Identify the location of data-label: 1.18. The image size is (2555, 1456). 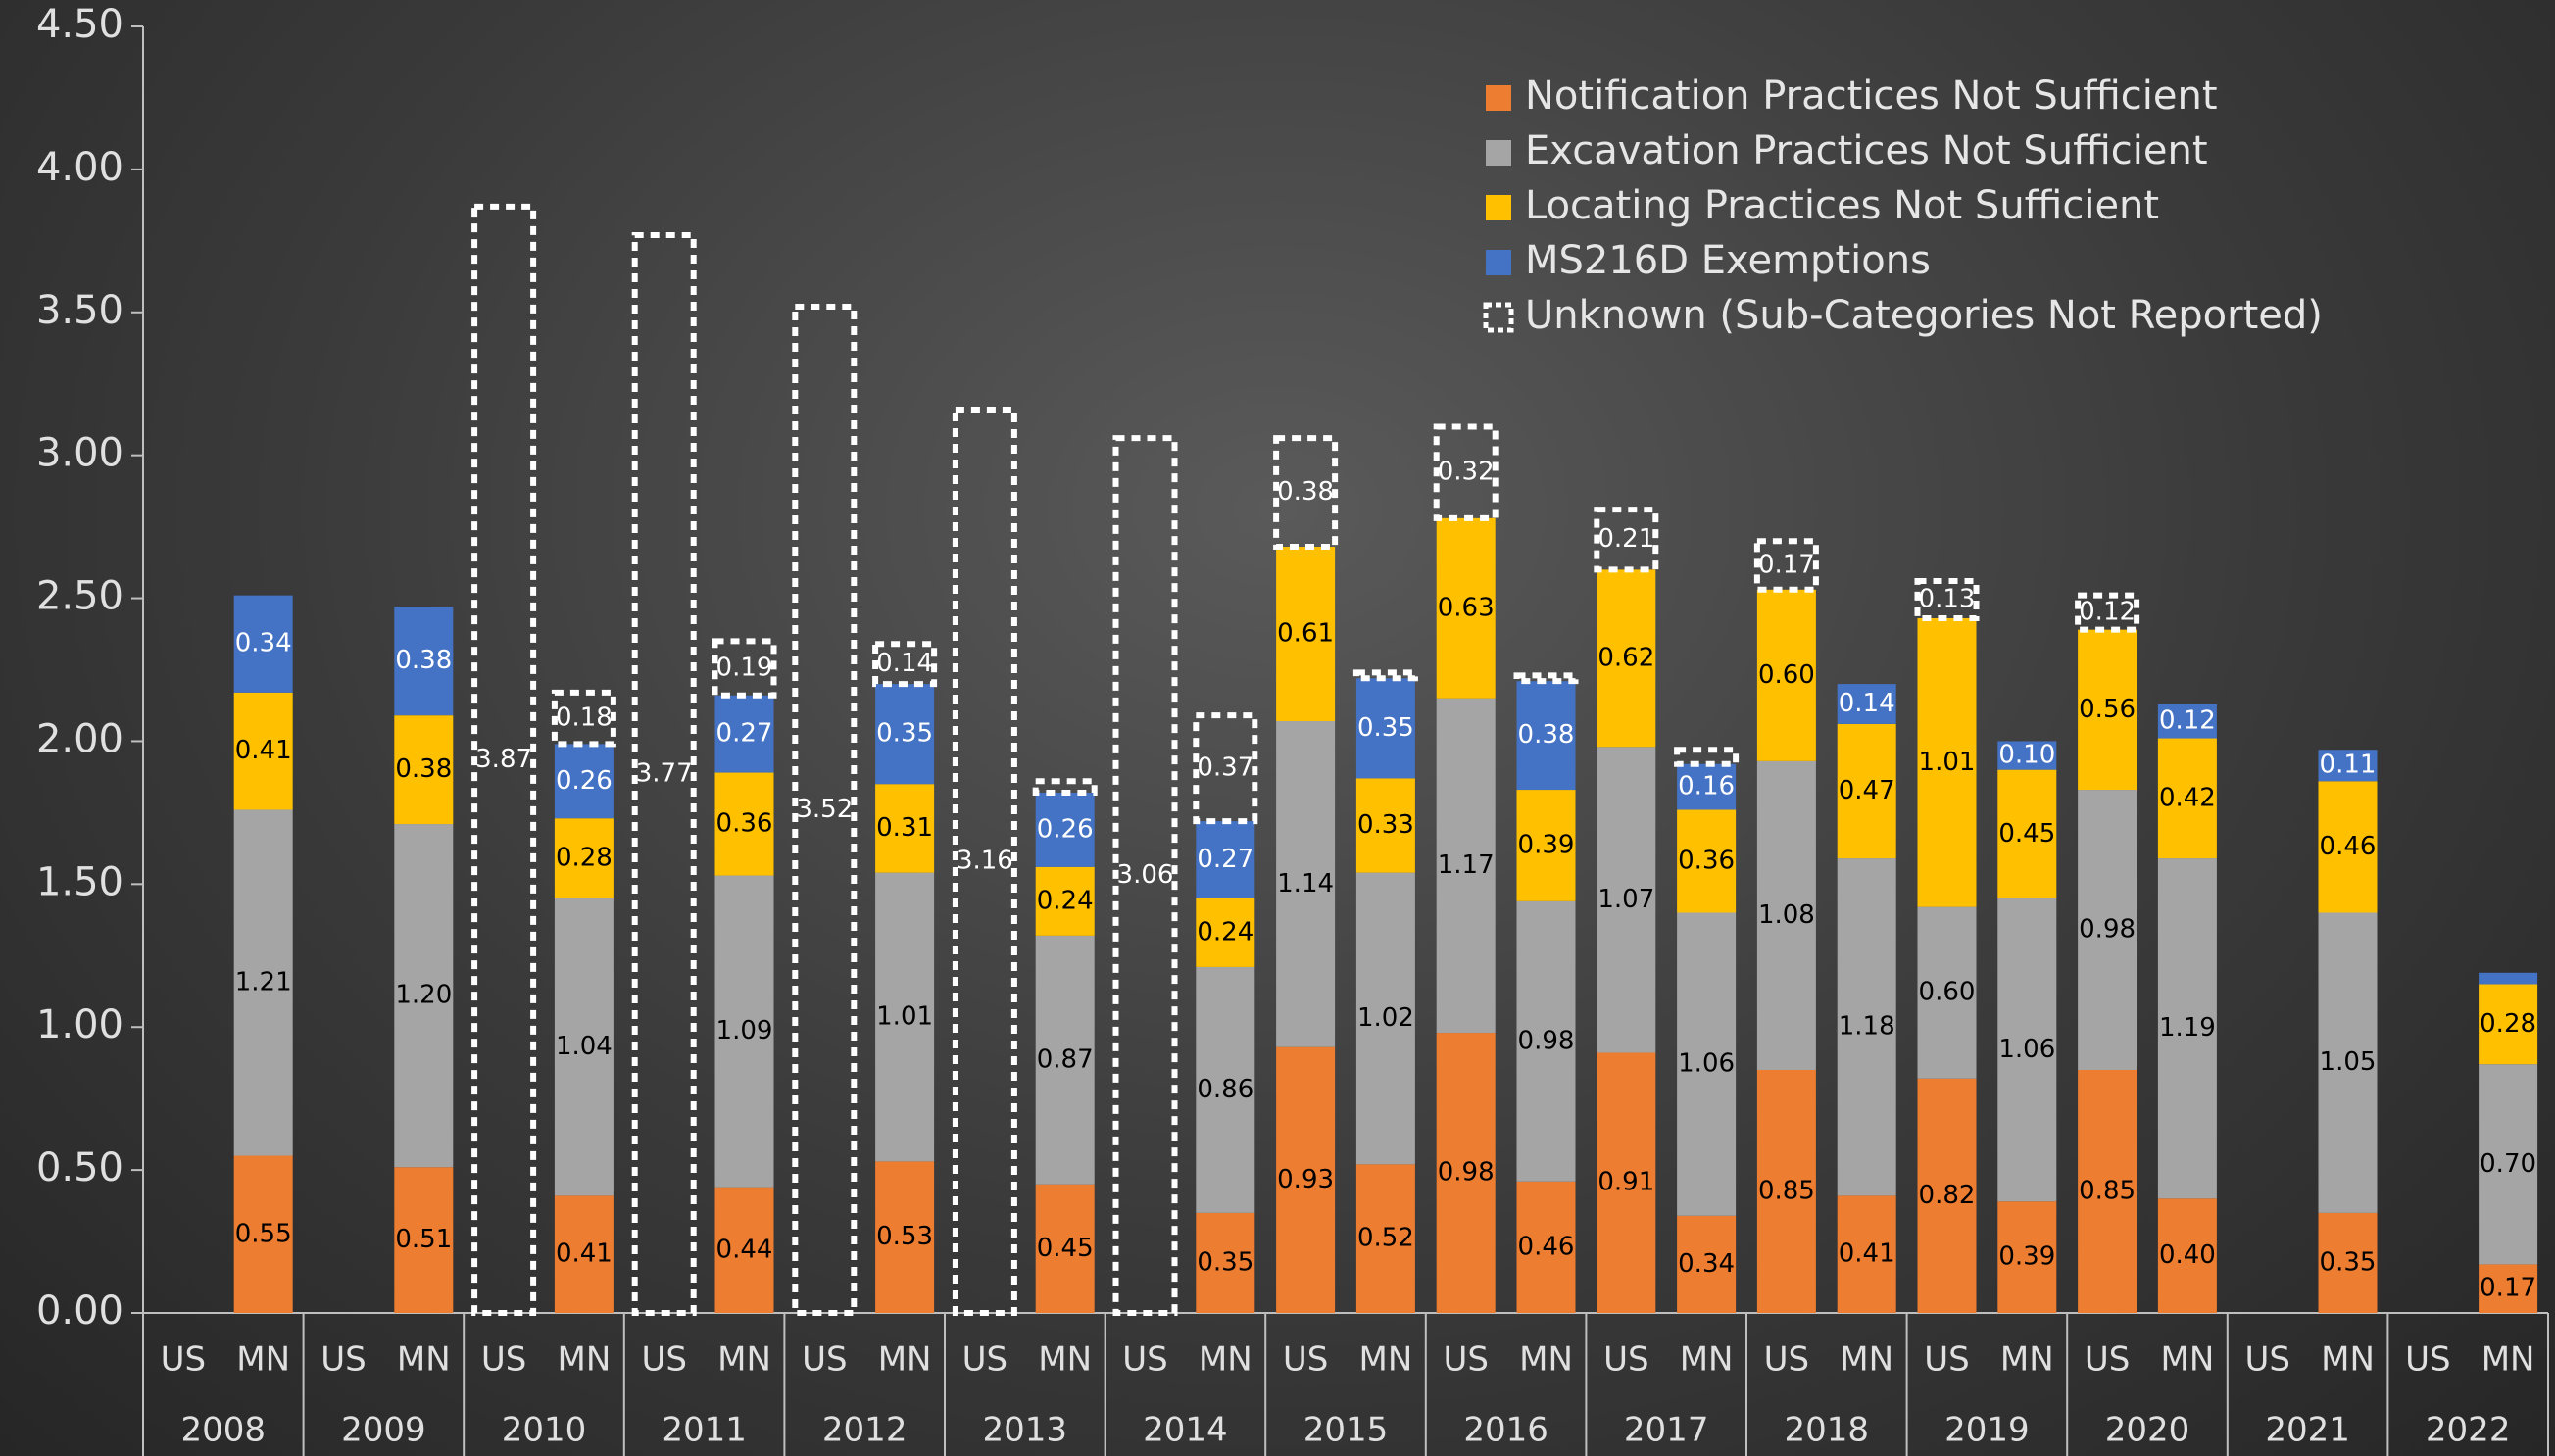
(1867, 1027).